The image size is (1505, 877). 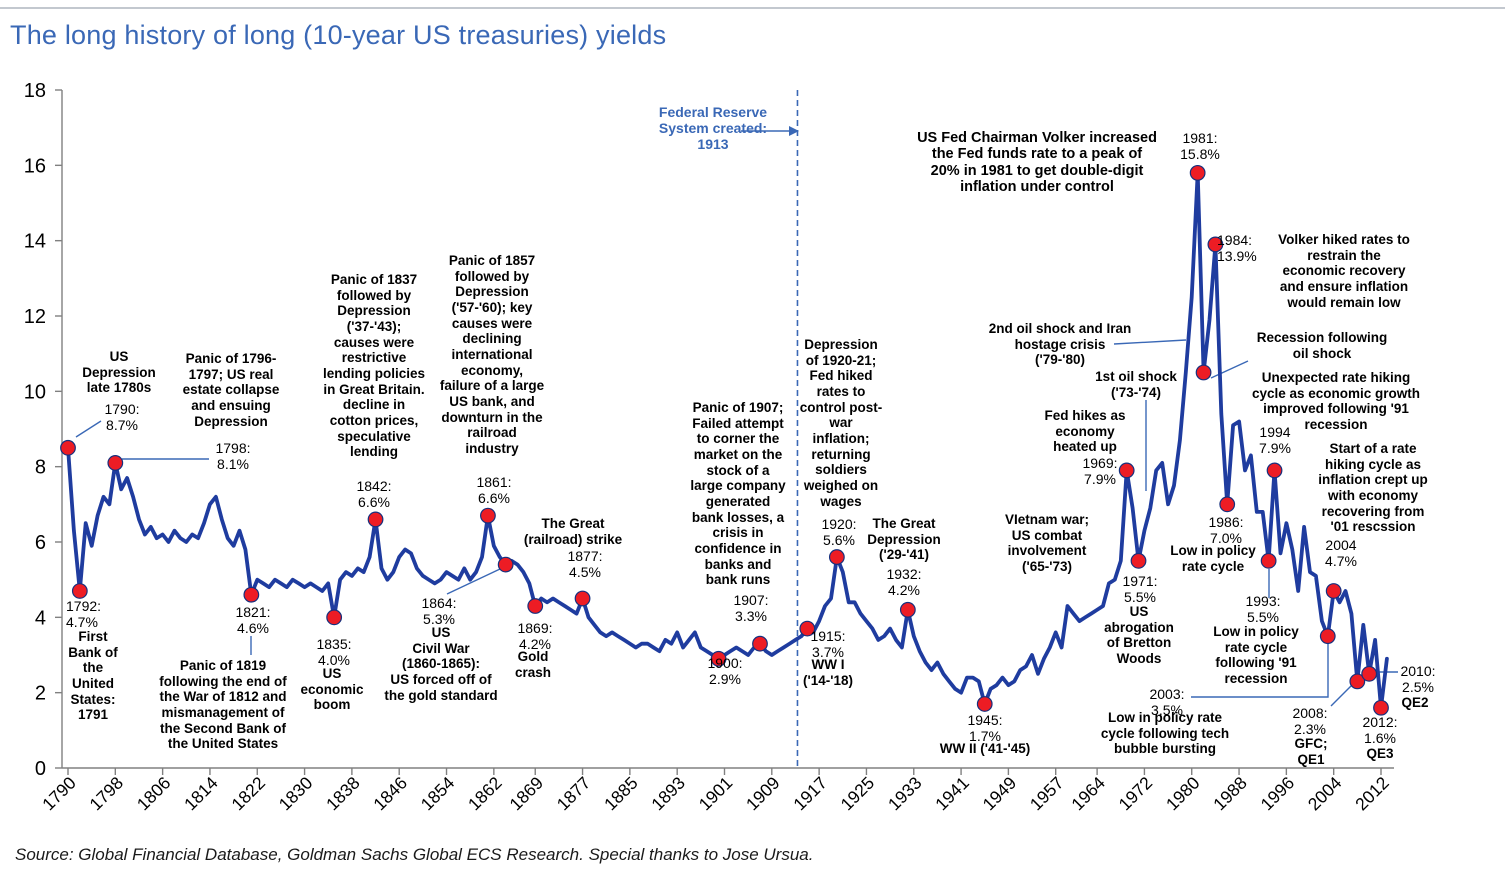 I want to click on y-tick-label: 8, so click(x=40, y=468).